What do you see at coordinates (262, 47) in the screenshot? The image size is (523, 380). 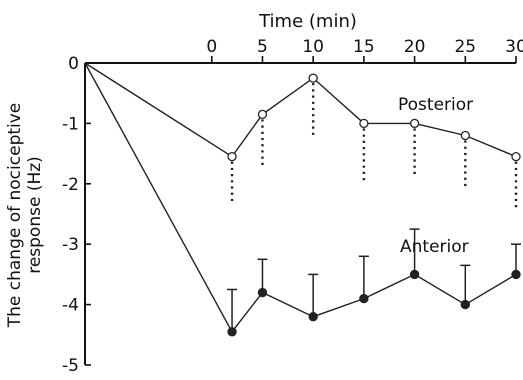 I see `x-tick-label: 5` at bounding box center [262, 47].